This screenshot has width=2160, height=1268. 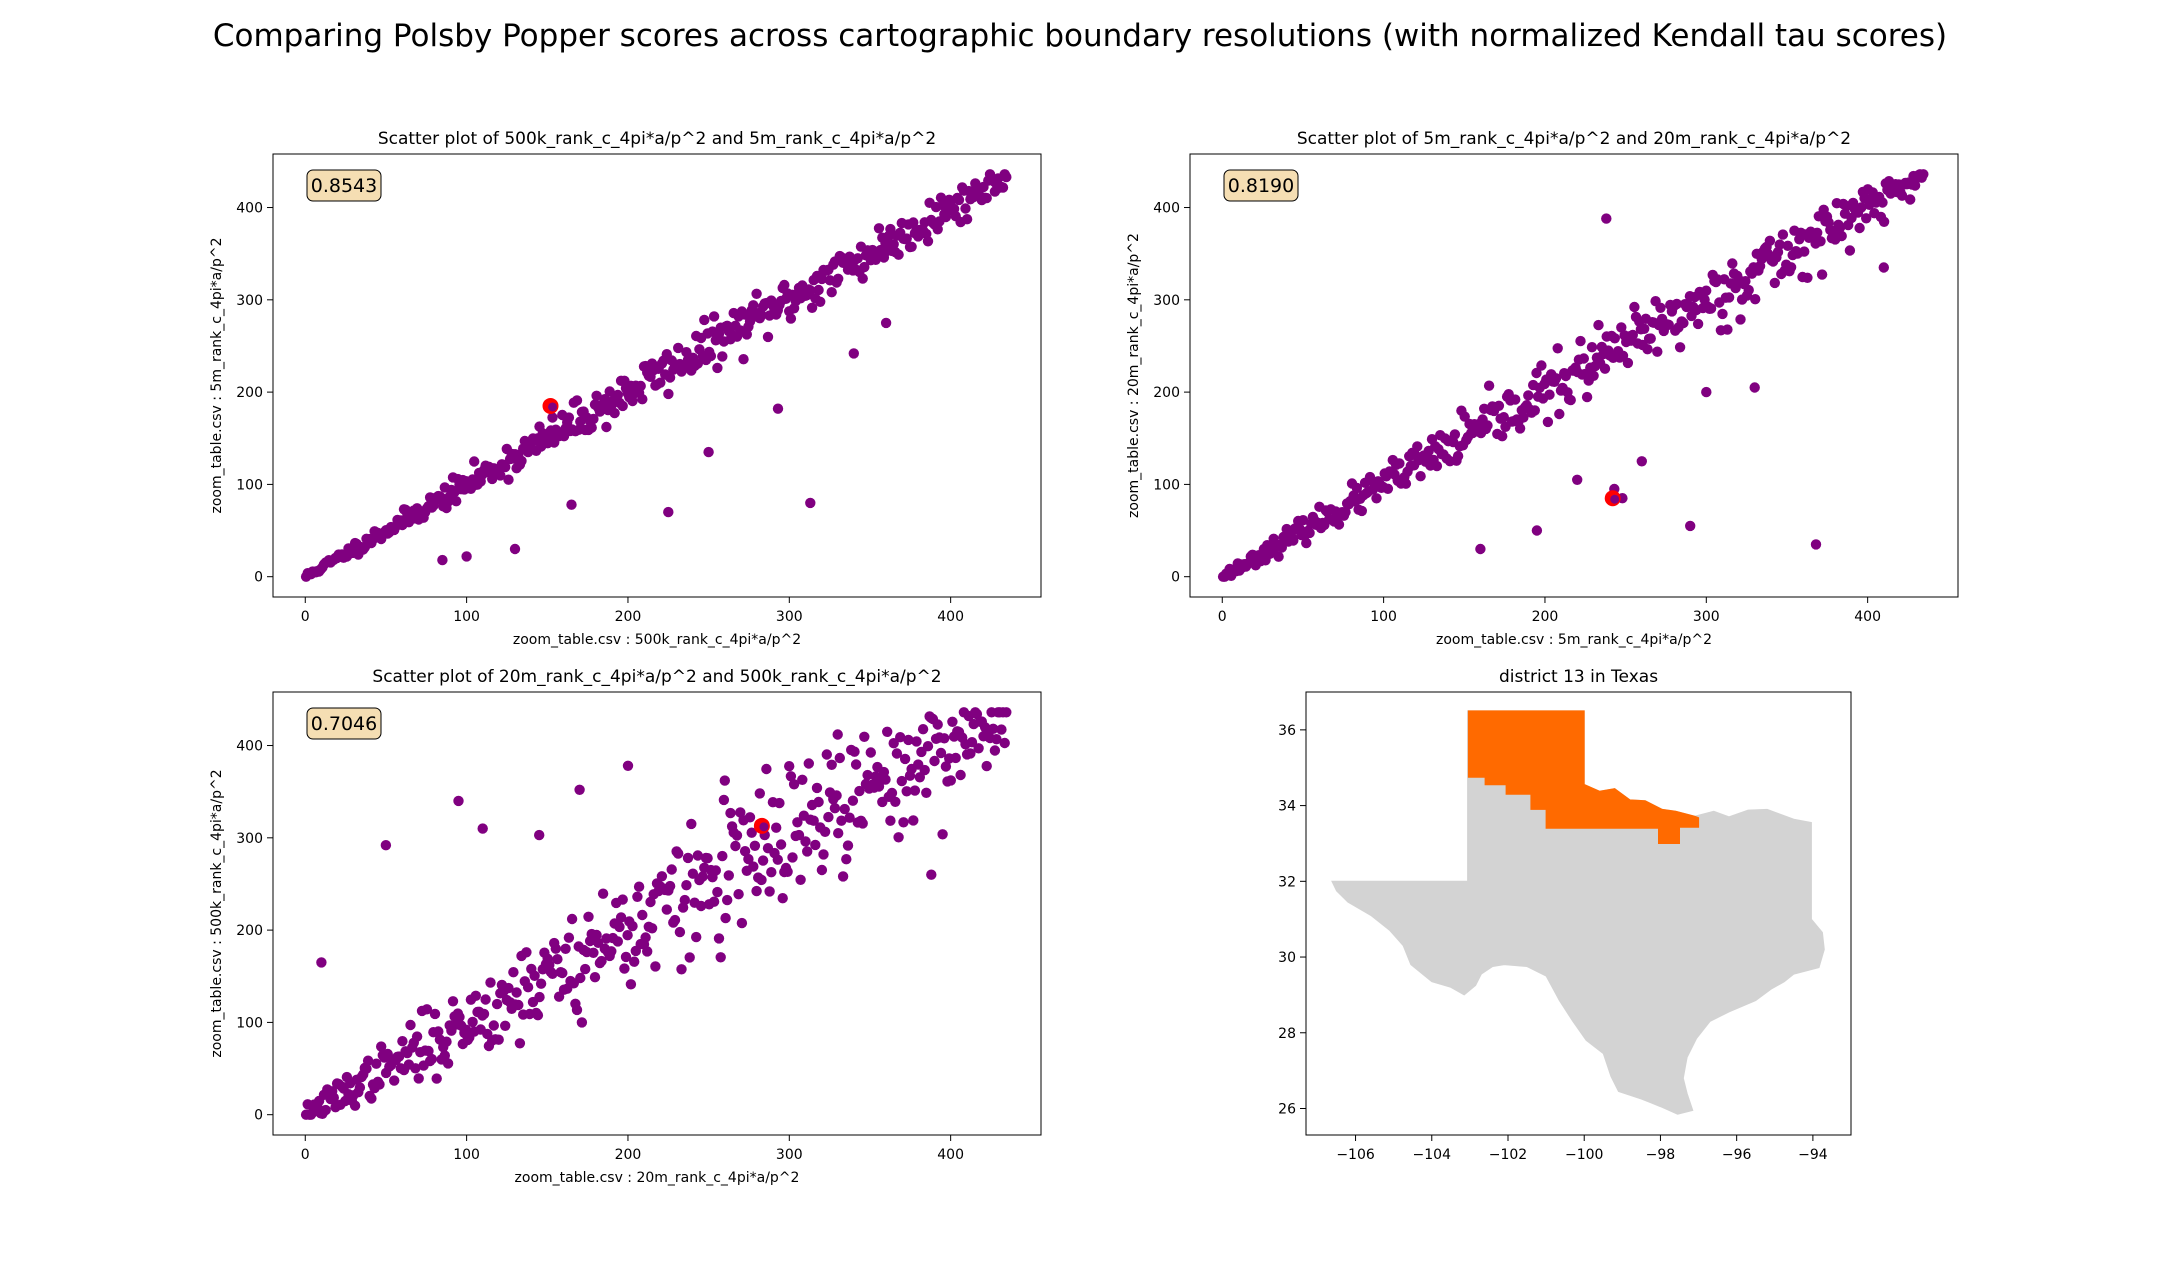 I want to click on chart-title: district 13 in Texas, so click(x=1578, y=677).